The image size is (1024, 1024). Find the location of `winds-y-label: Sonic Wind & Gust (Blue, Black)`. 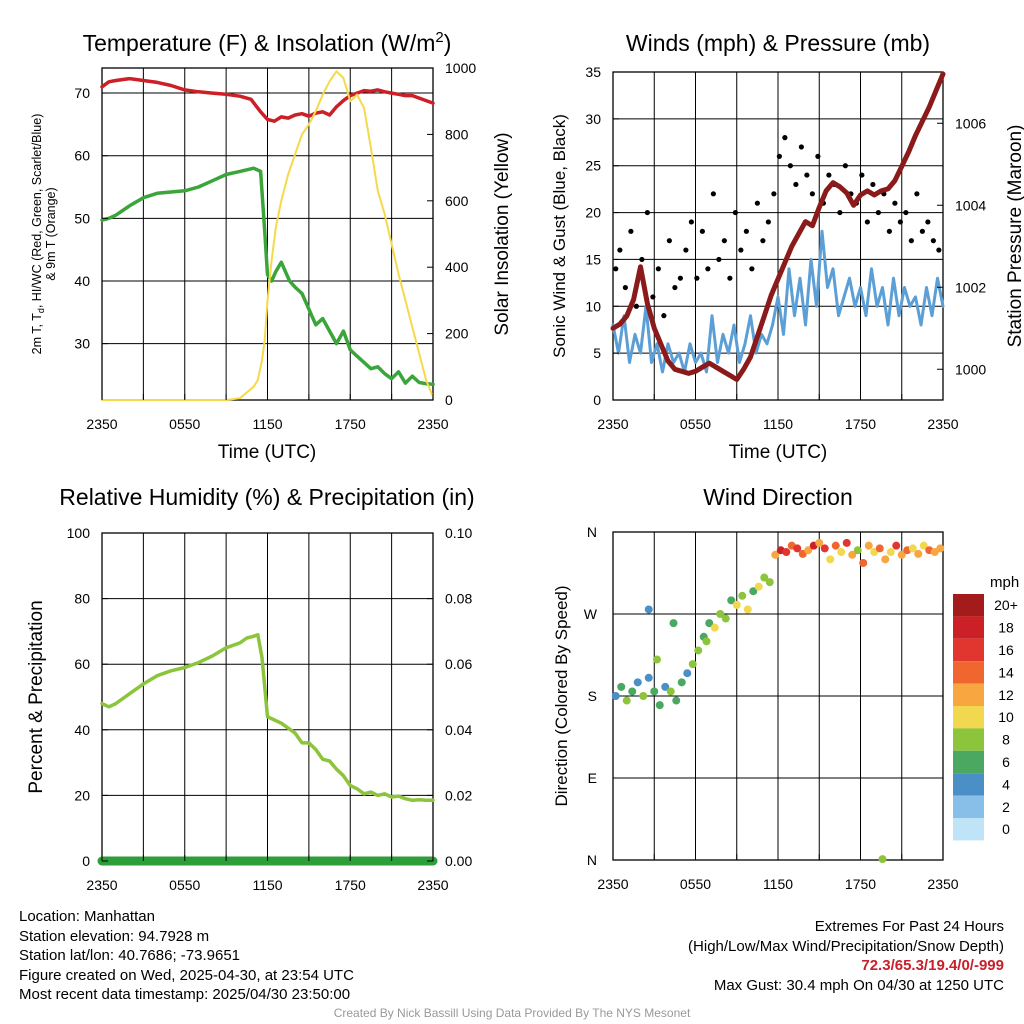

winds-y-label: Sonic Wind & Gust (Blue, Black) is located at coordinates (559, 236).